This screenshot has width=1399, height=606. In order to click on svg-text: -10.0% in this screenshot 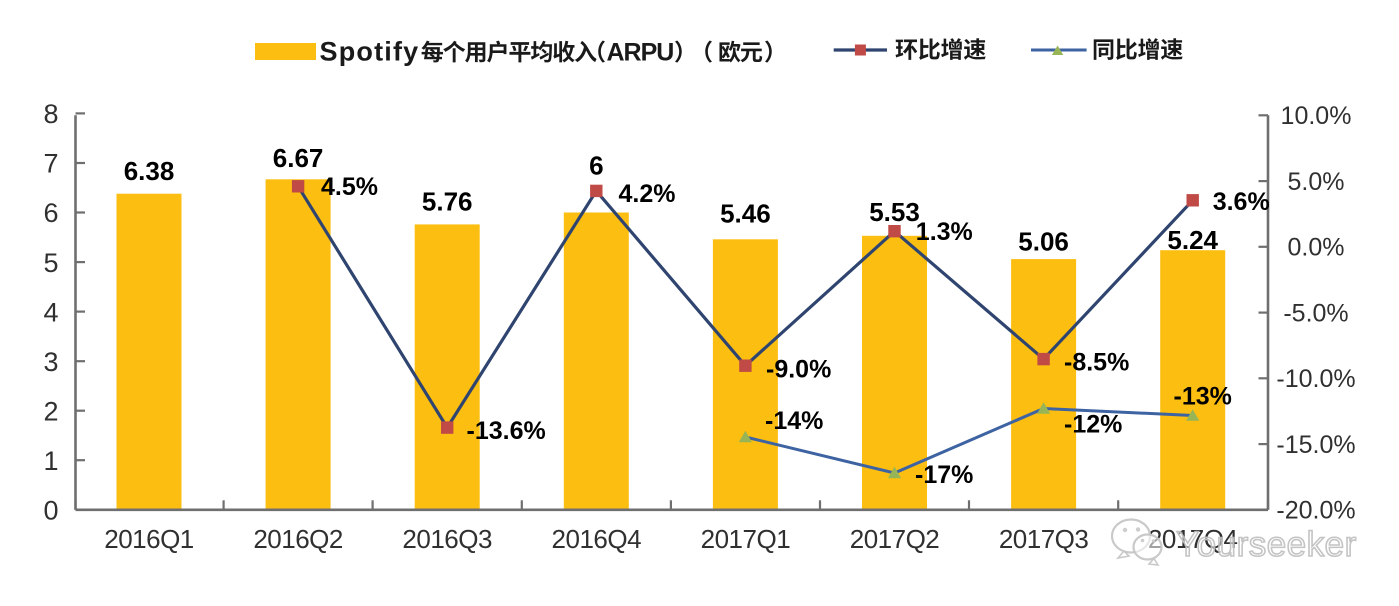, I will do `click(1315, 379)`.